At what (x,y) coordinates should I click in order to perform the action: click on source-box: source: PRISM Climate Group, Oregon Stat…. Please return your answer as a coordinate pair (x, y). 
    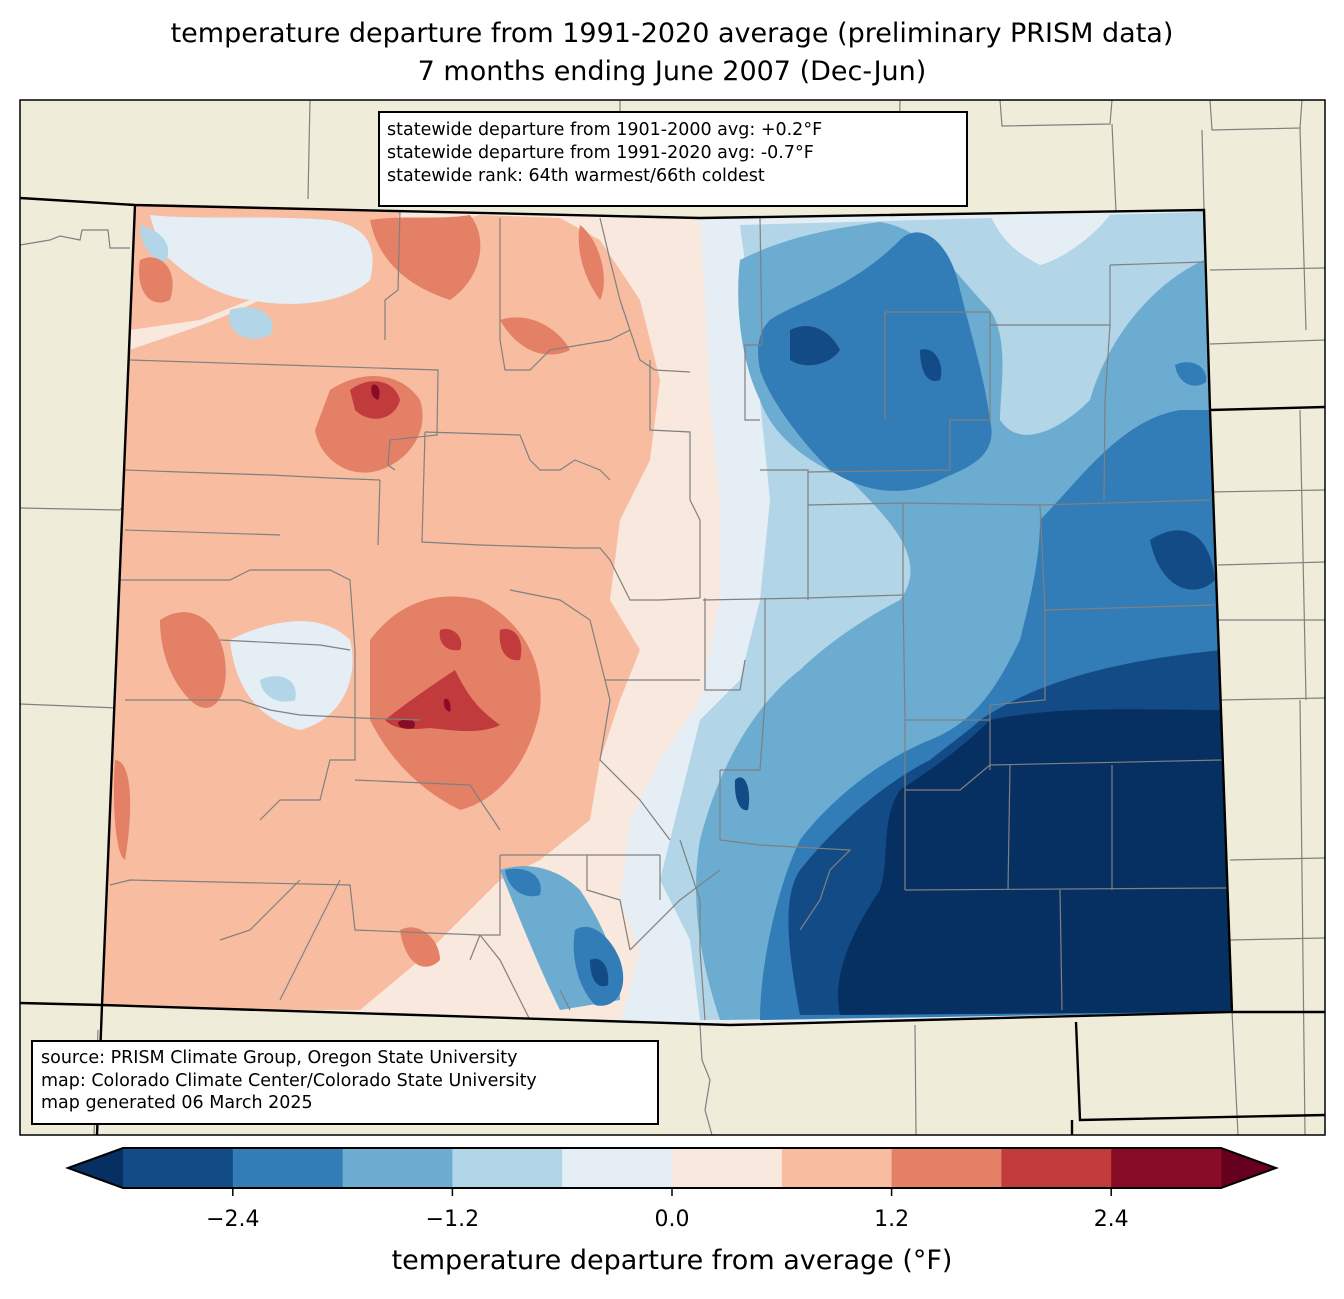
    Looking at the image, I should click on (345, 1082).